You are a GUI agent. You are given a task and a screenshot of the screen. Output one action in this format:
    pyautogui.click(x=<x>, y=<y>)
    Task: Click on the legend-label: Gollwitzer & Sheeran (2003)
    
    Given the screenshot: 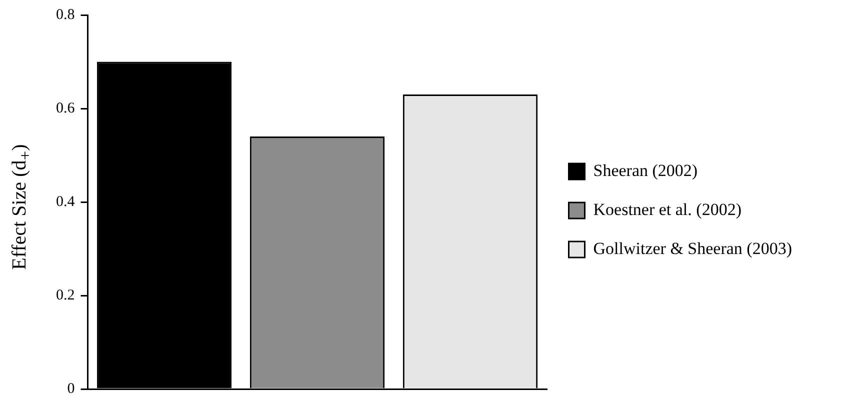 What is the action you would take?
    pyautogui.click(x=692, y=248)
    